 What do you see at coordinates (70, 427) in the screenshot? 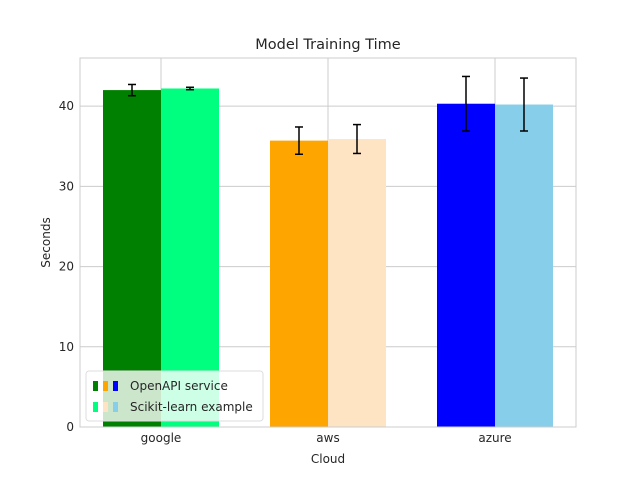
I see `y-tick-label: 0` at bounding box center [70, 427].